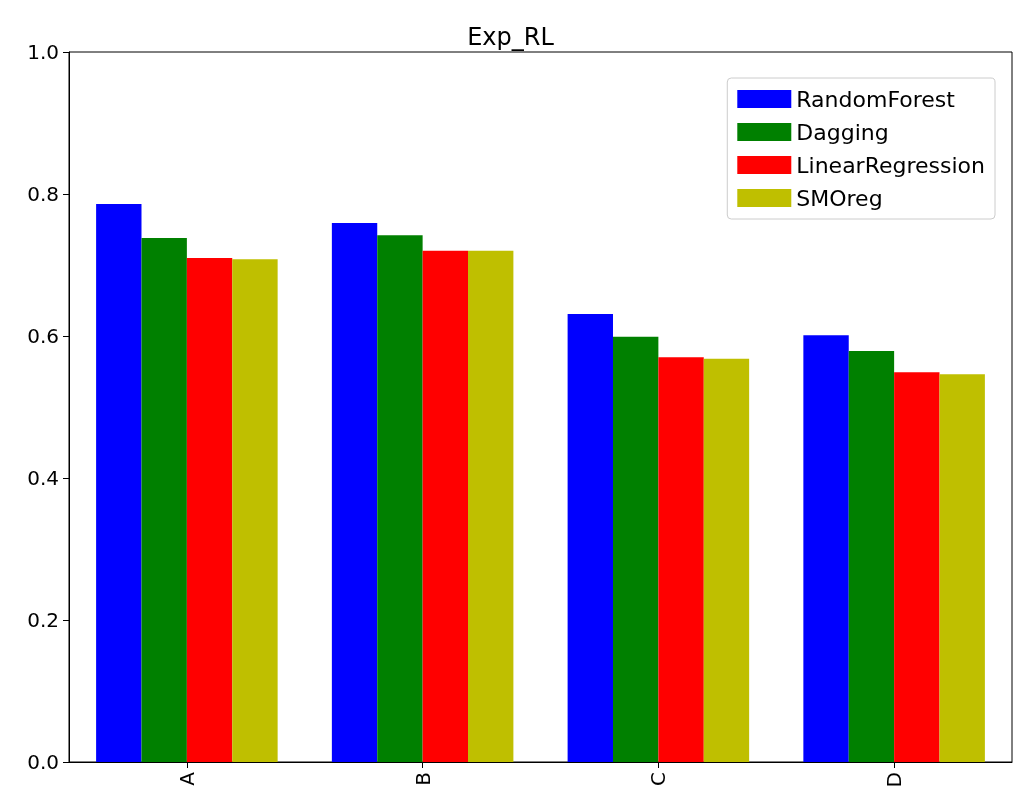 The width and height of the screenshot is (1013, 798). What do you see at coordinates (511, 37) in the screenshot?
I see `chart-title: Exp_RL` at bounding box center [511, 37].